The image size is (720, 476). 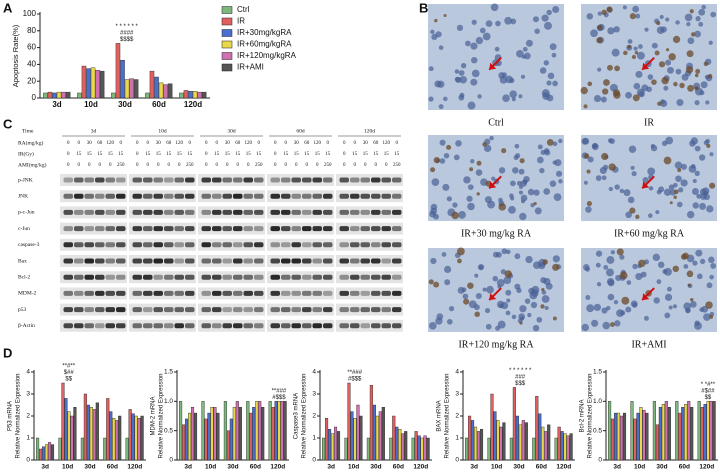 I want to click on legend-swatch, so click(x=227, y=44).